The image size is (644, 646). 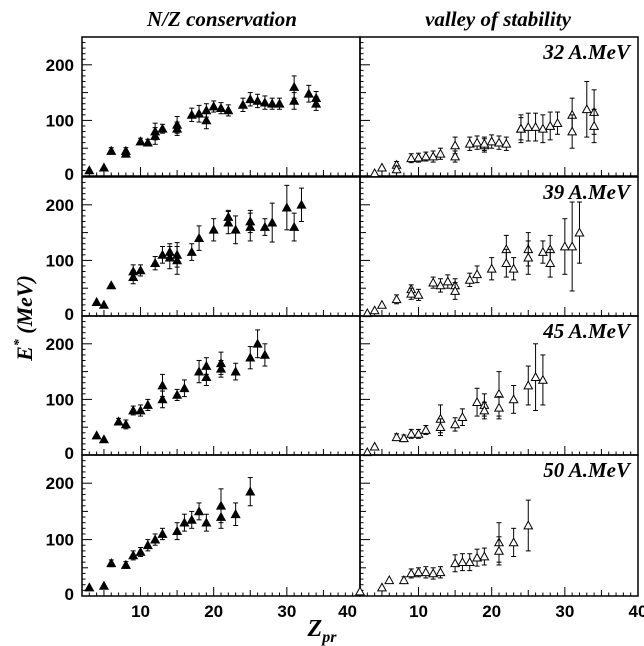 I want to click on x-axis-title-main: Z, so click(x=315, y=629).